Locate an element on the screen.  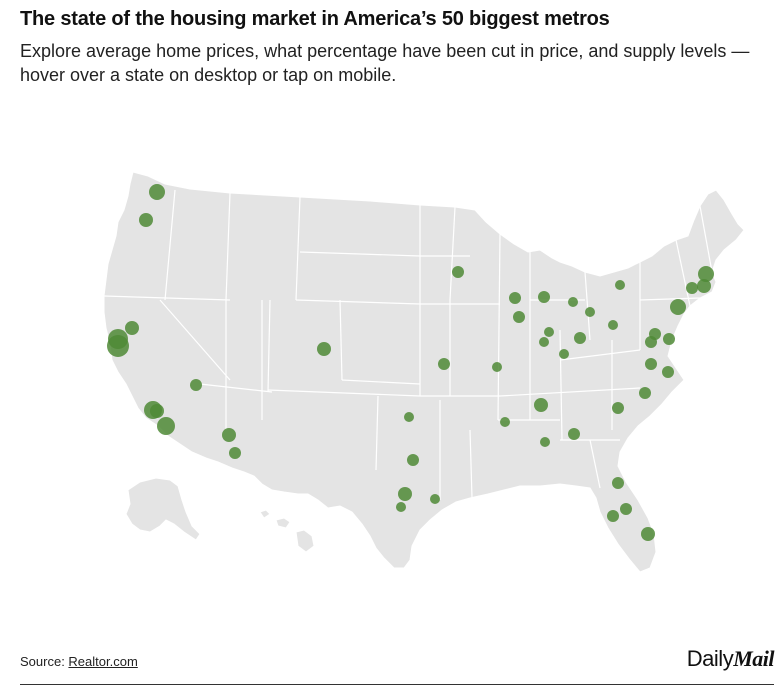
source-prefix: Source: is located at coordinates (44, 661).